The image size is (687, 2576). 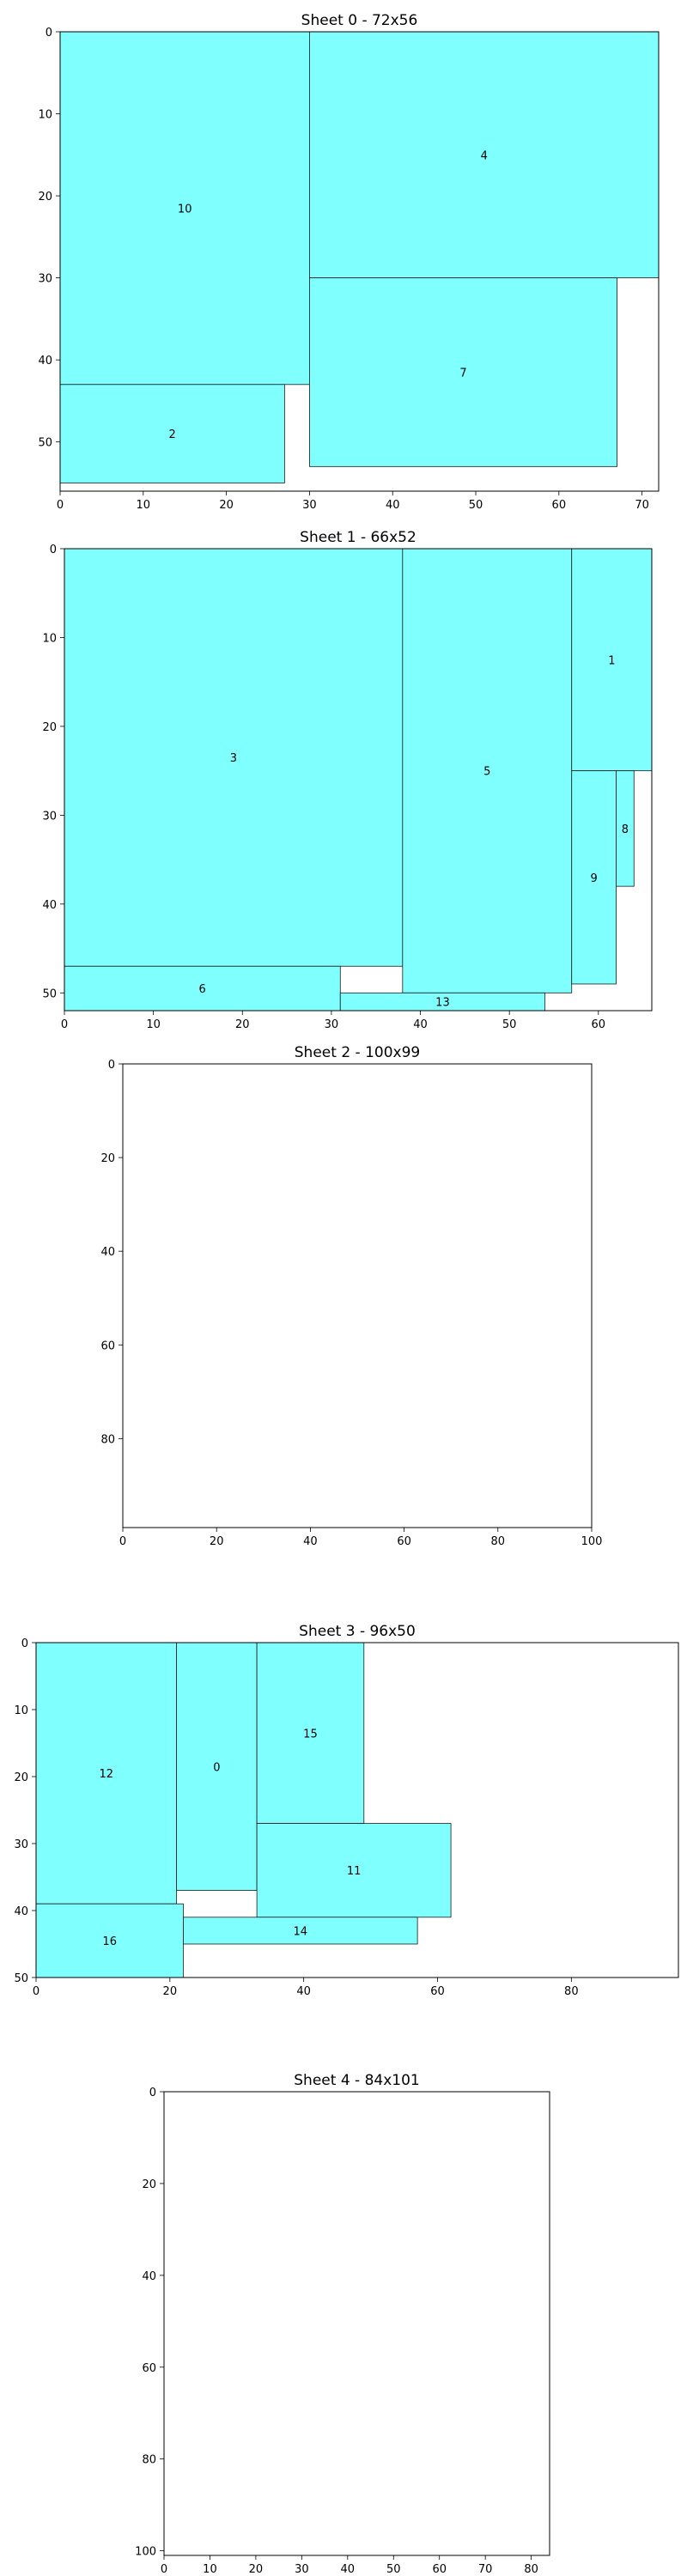 I want to click on piece-label: 10, so click(x=185, y=209).